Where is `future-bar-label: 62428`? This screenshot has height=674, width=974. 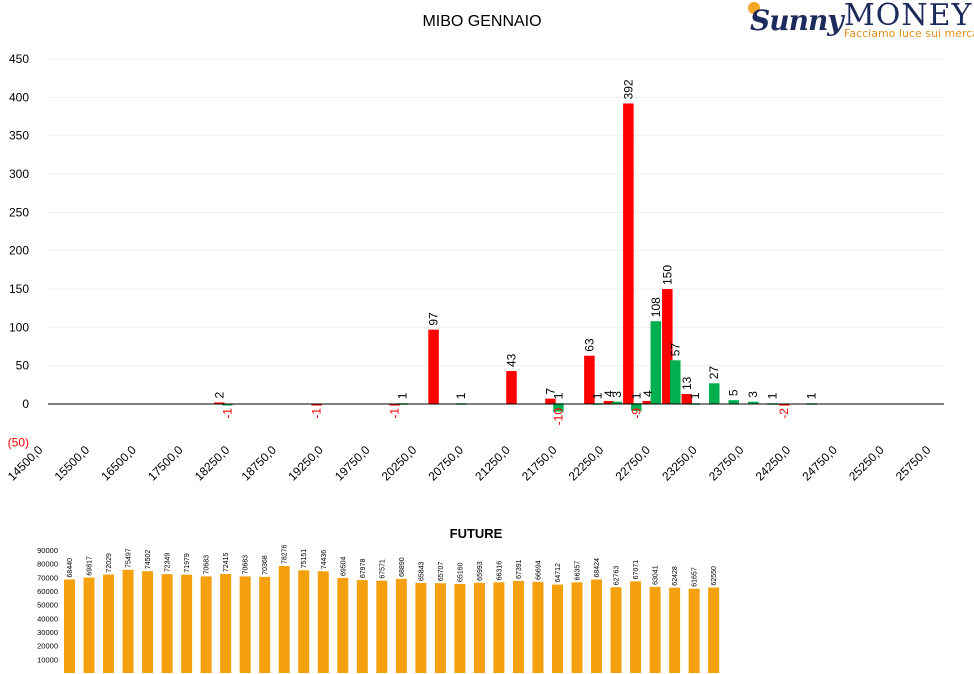
future-bar-label: 62428 is located at coordinates (675, 576).